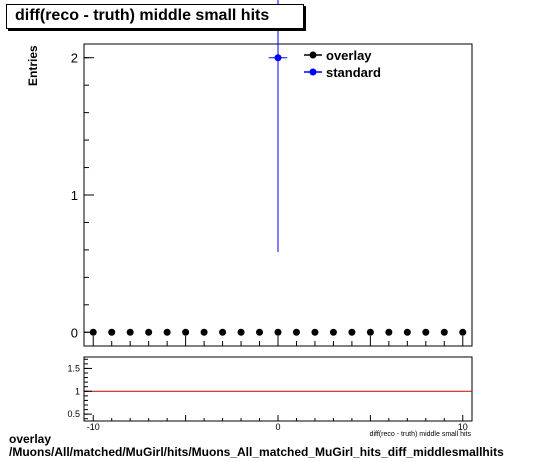 Image resolution: width=546 pixels, height=462 pixels. Describe the element at coordinates (353, 72) in the screenshot. I see `legend-label: standard` at that location.